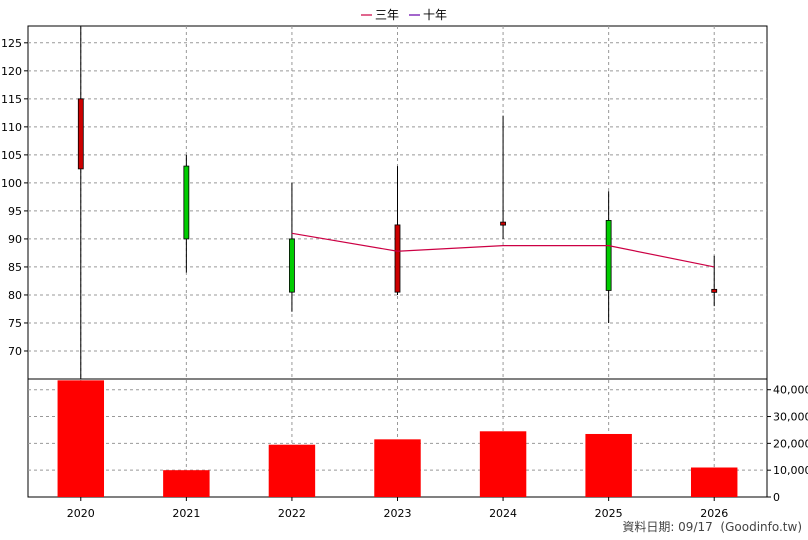 This screenshot has height=540, width=808. I want to click on volume-tick-label: 40,000, so click(790, 390).